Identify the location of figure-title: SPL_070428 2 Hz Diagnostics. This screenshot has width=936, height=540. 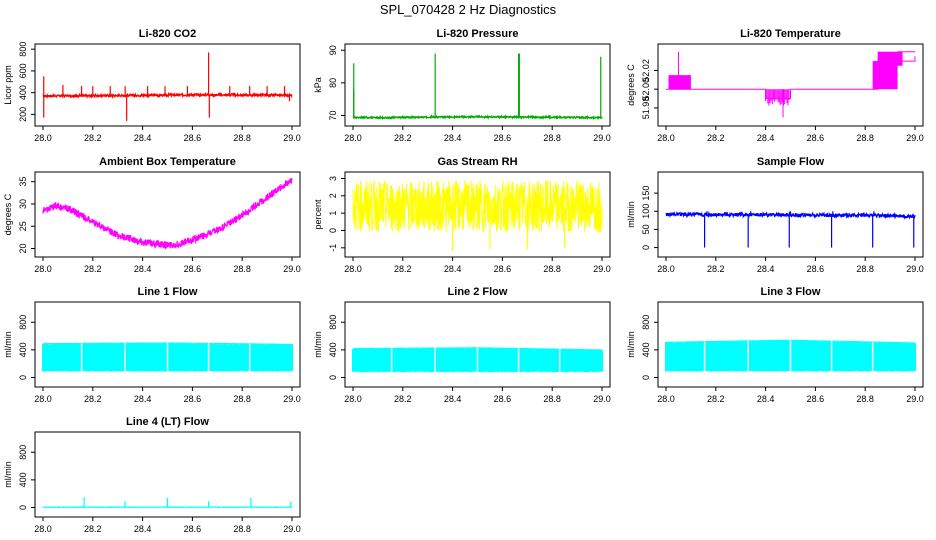
(468, 9).